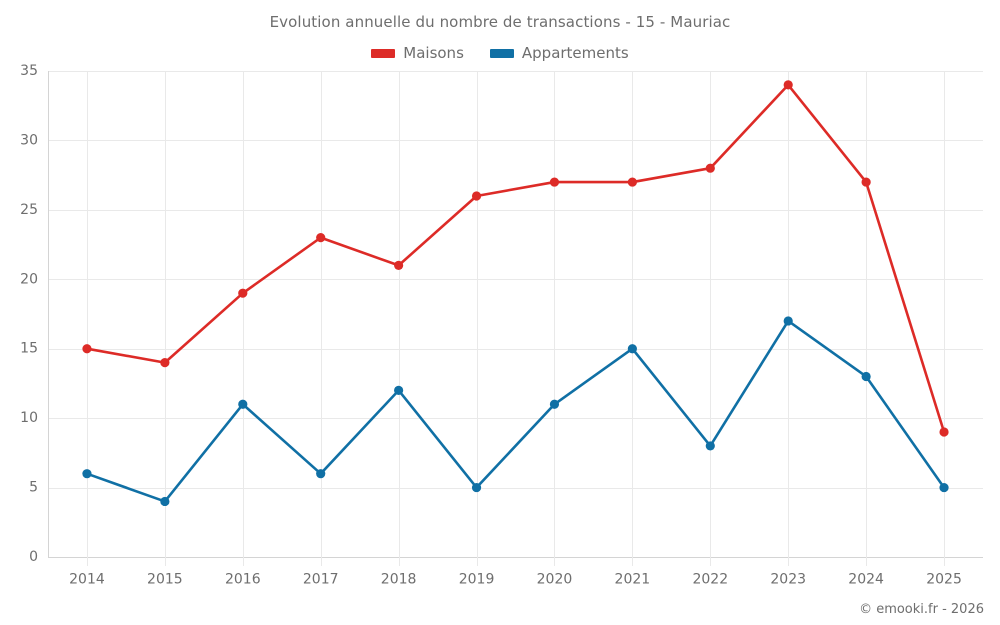 This screenshot has width=1000, height=625. What do you see at coordinates (29, 71) in the screenshot?
I see `y-axis-tick-label: 35` at bounding box center [29, 71].